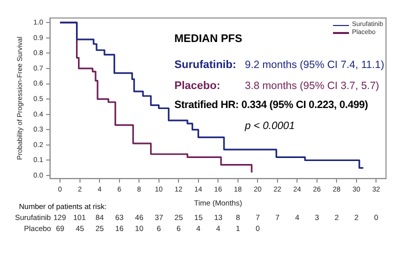  I want to click on annotation: Stratified HR: 0.334 (95% CI 0.223, 0.499), so click(271, 104).